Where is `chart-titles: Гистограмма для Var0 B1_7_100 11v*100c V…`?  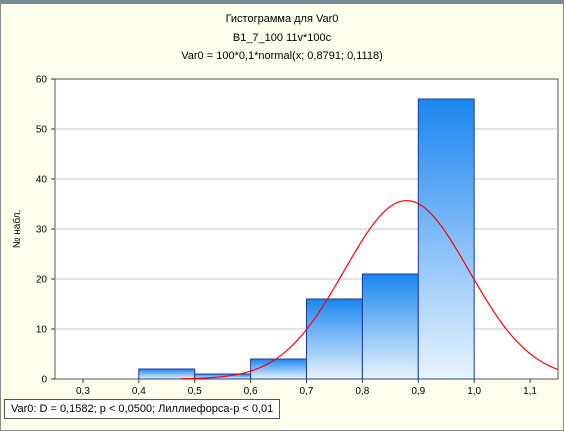 chart-titles: Гистограмма для Var0 B1_7_100 11v*100c V… is located at coordinates (282, 38).